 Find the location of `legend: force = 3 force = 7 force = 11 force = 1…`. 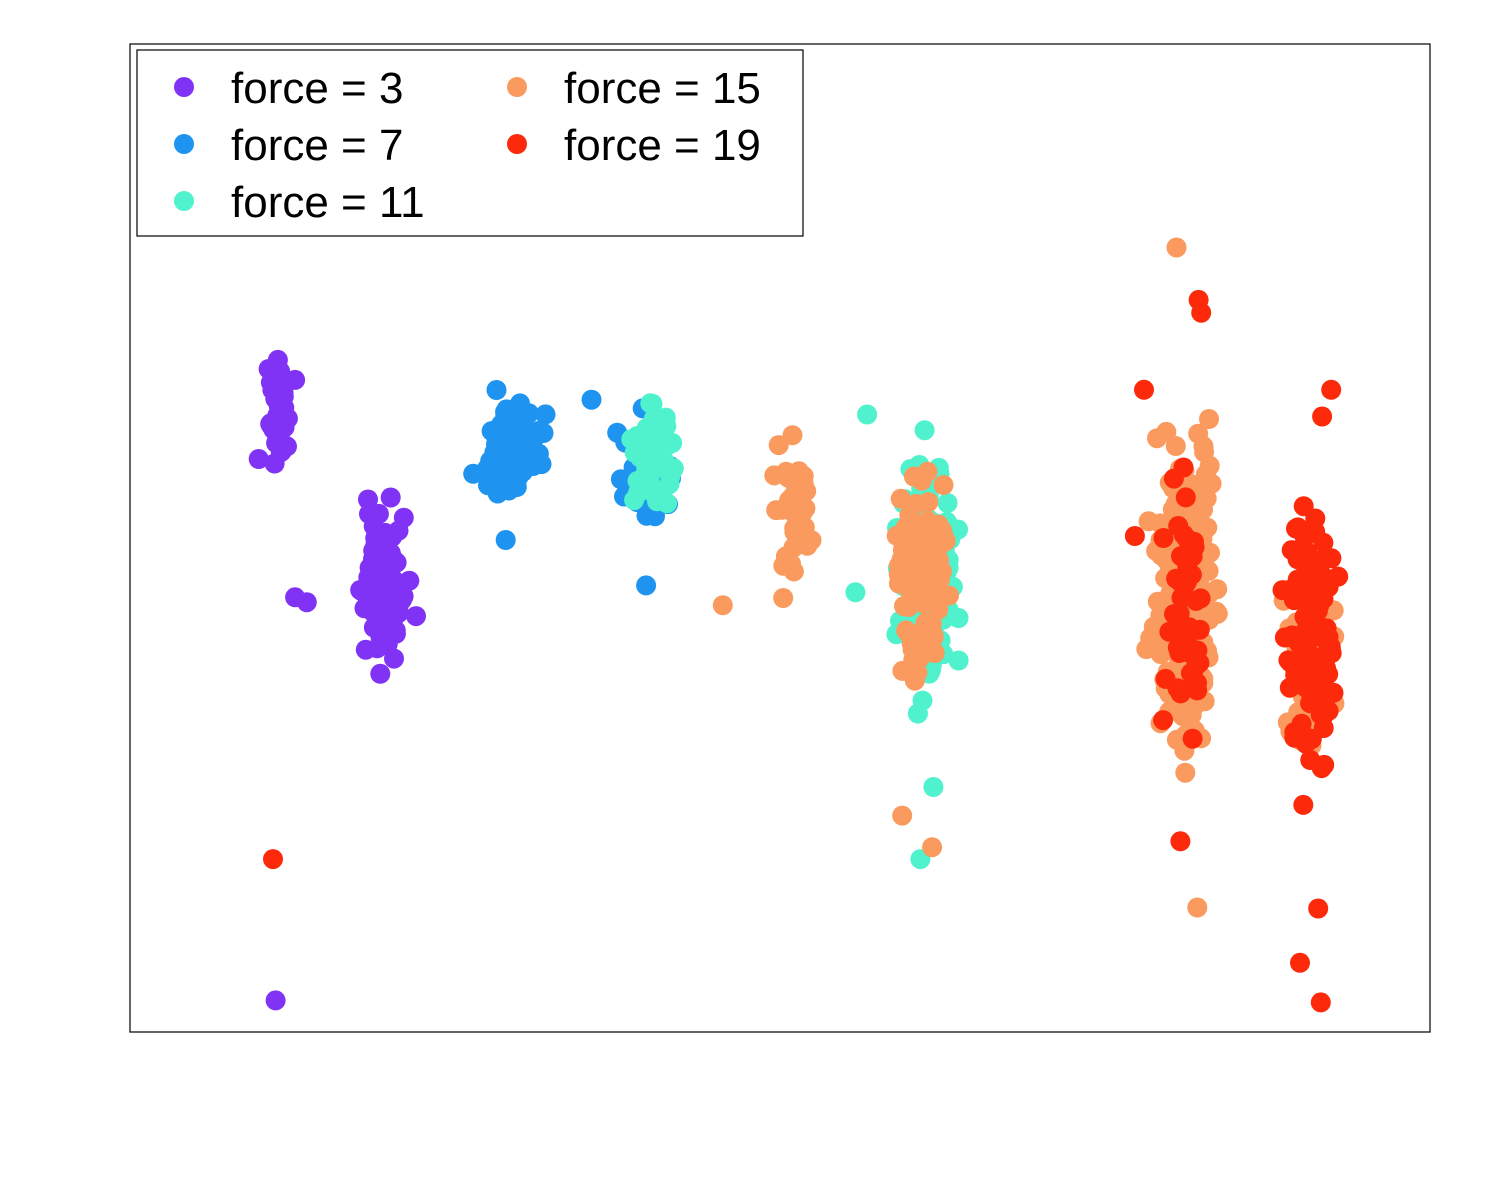

legend: force = 3 force = 7 force = 11 force = 1… is located at coordinates (470, 143).